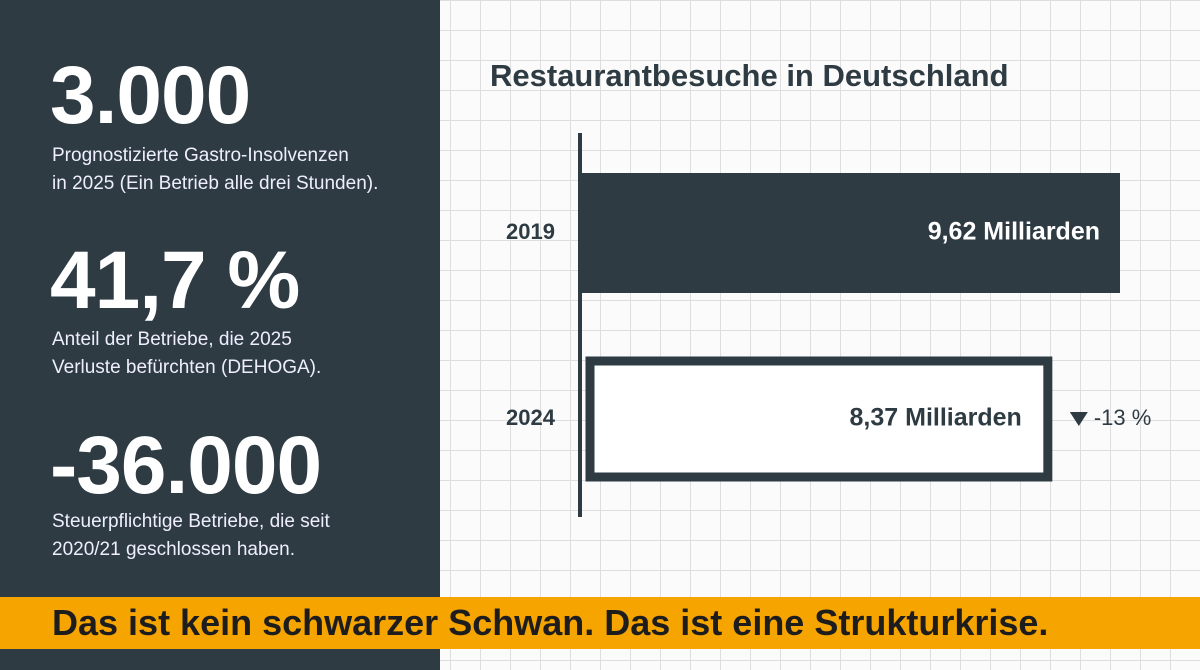 Image resolution: width=1200 pixels, height=670 pixels. Describe the element at coordinates (1078, 419) in the screenshot. I see `down-arrow` at that location.